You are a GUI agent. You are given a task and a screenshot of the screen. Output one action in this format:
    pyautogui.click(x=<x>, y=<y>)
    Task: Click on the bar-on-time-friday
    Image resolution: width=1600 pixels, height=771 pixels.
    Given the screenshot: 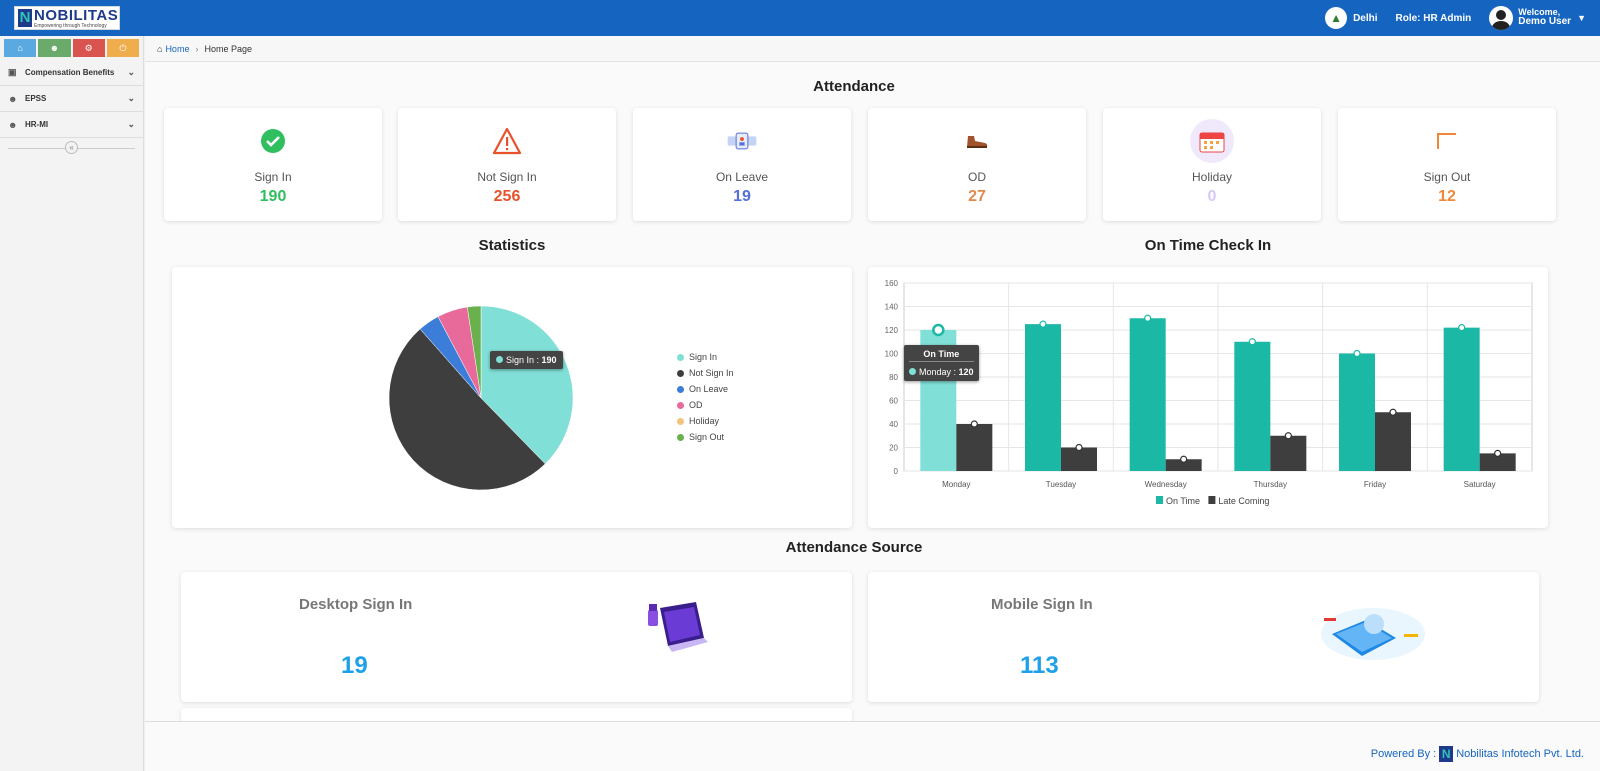 What is the action you would take?
    pyautogui.click(x=1357, y=412)
    